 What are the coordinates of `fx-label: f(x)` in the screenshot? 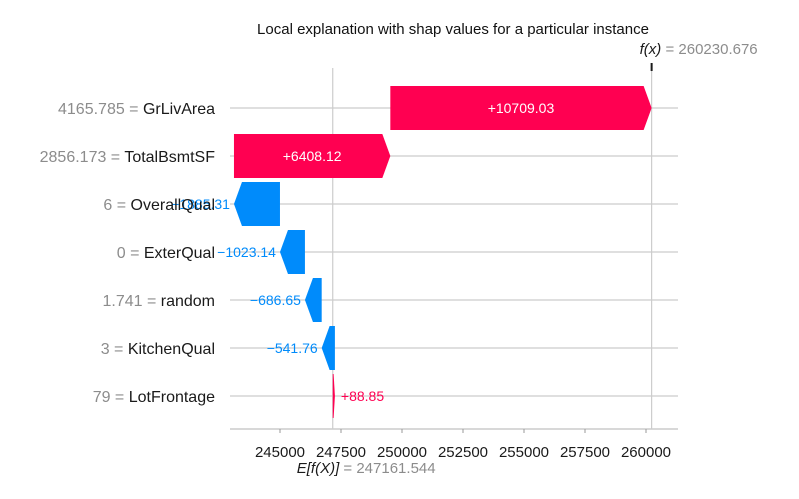 It's located at (651, 49).